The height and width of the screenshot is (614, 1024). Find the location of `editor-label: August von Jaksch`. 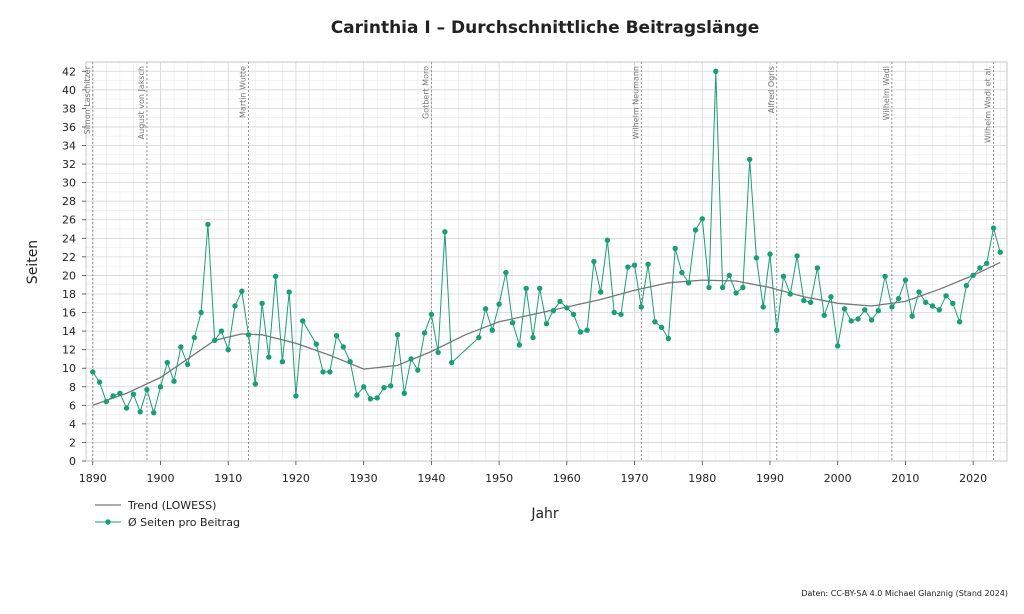

editor-label: August von Jaksch is located at coordinates (141, 102).